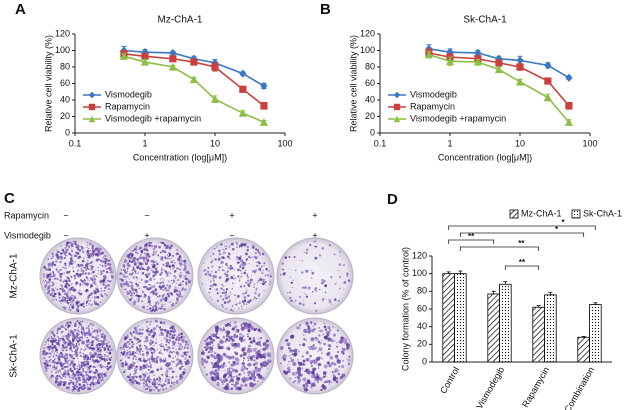  Describe the element at coordinates (583, 349) in the screenshot. I see `bar` at that location.